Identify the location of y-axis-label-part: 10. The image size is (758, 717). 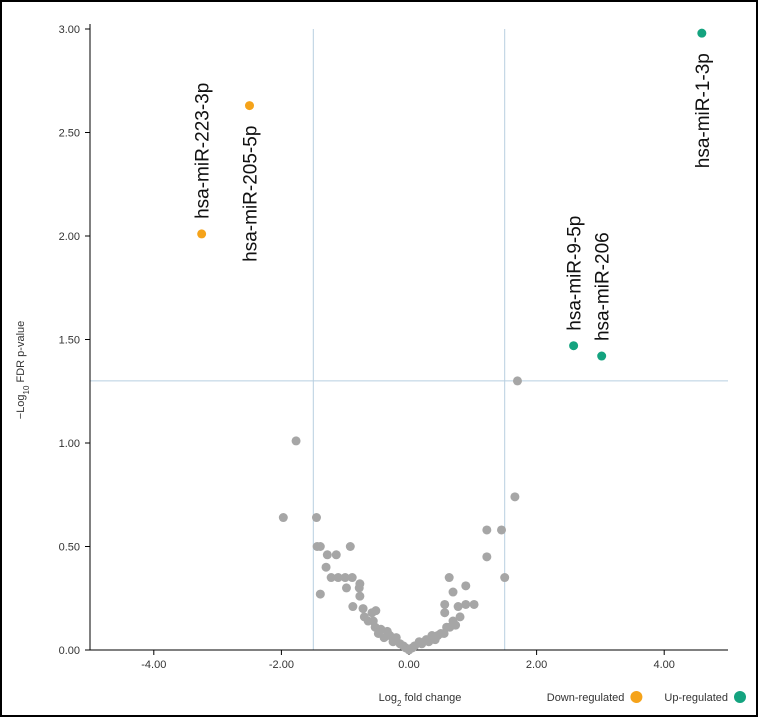
(26, 389).